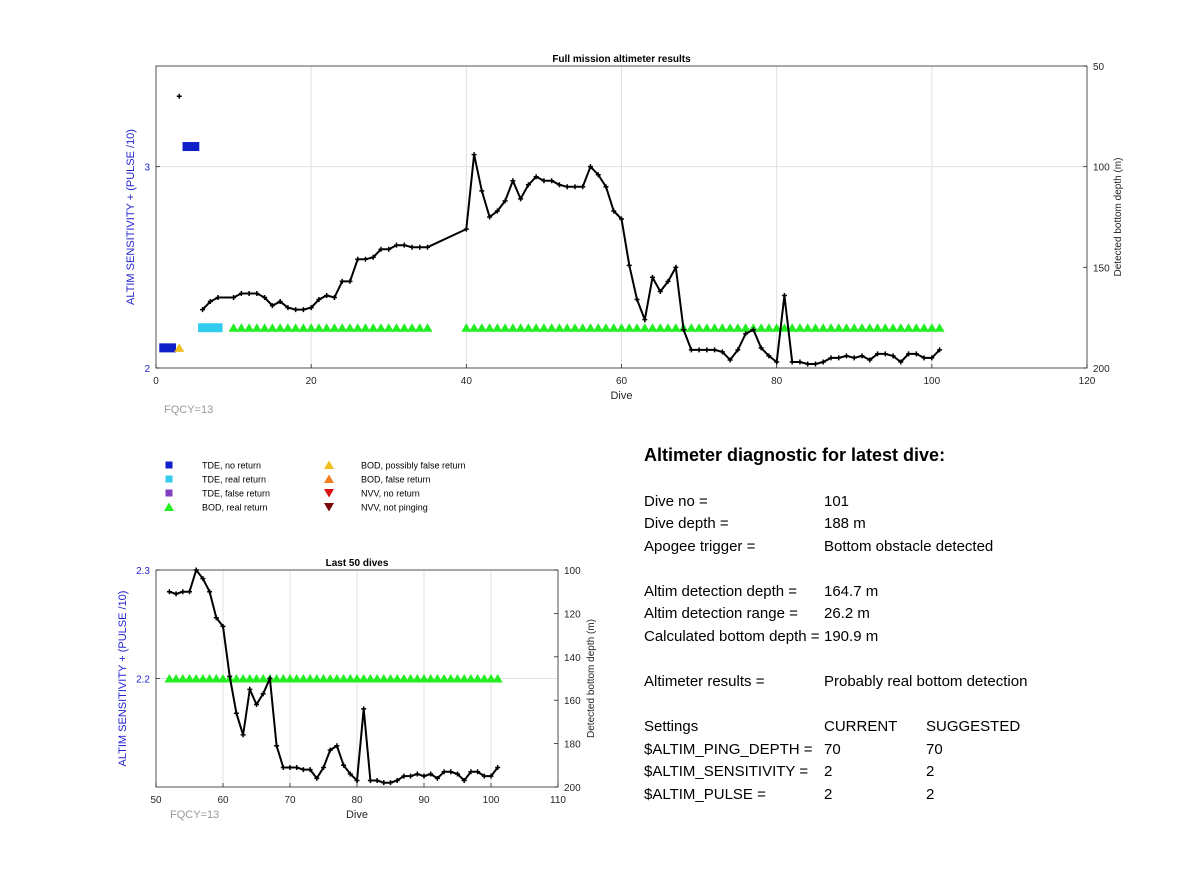 This screenshot has height=885, width=1200. What do you see at coordinates (312, 381) in the screenshot?
I see `x-tick-label: 20` at bounding box center [312, 381].